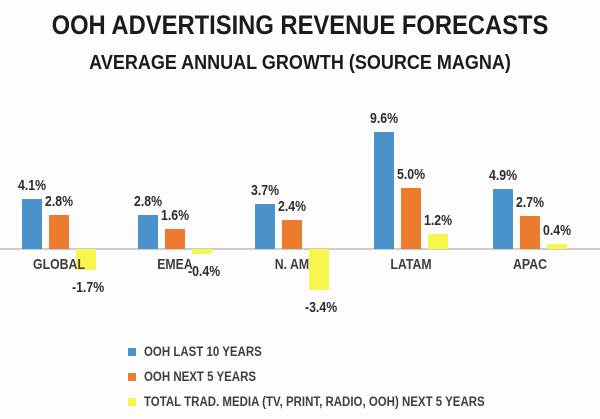 The width and height of the screenshot is (600, 419). I want to click on bar-ooh-next-5-years-latam, so click(411, 218).